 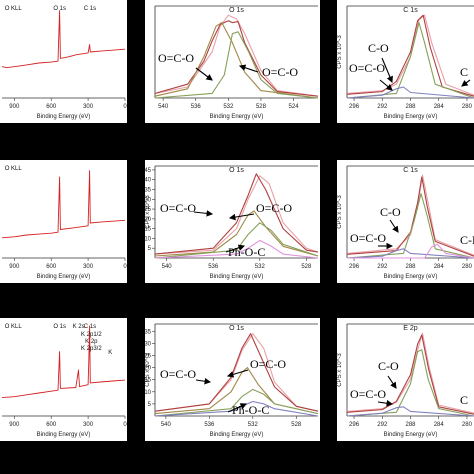 What do you see at coordinates (147, 190) in the screenshot?
I see `y-tick-label: 35` at bounding box center [147, 190].